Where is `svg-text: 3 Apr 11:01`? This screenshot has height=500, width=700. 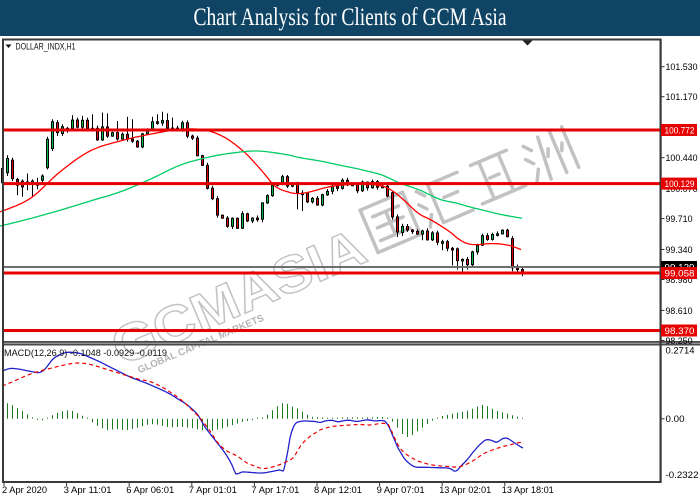 svg-text: 3 Apr 11:01 is located at coordinates (88, 490).